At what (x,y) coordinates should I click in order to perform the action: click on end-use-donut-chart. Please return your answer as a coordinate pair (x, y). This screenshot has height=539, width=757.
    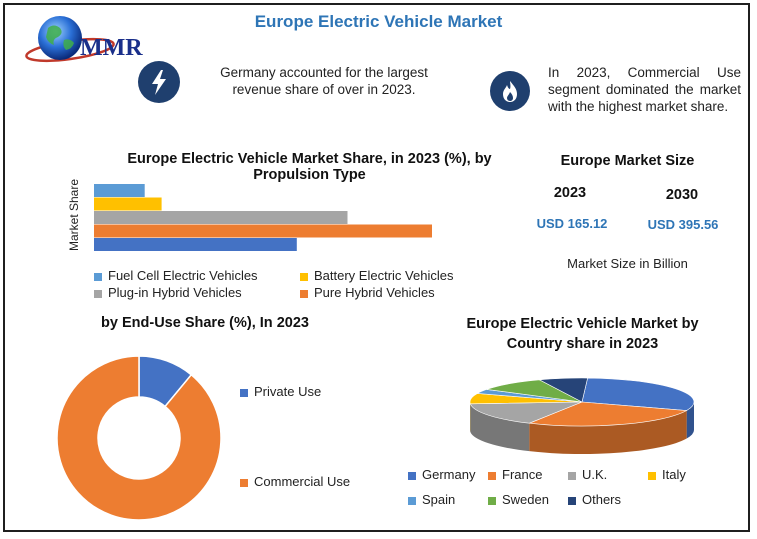
    Looking at the image, I should click on (139, 438).